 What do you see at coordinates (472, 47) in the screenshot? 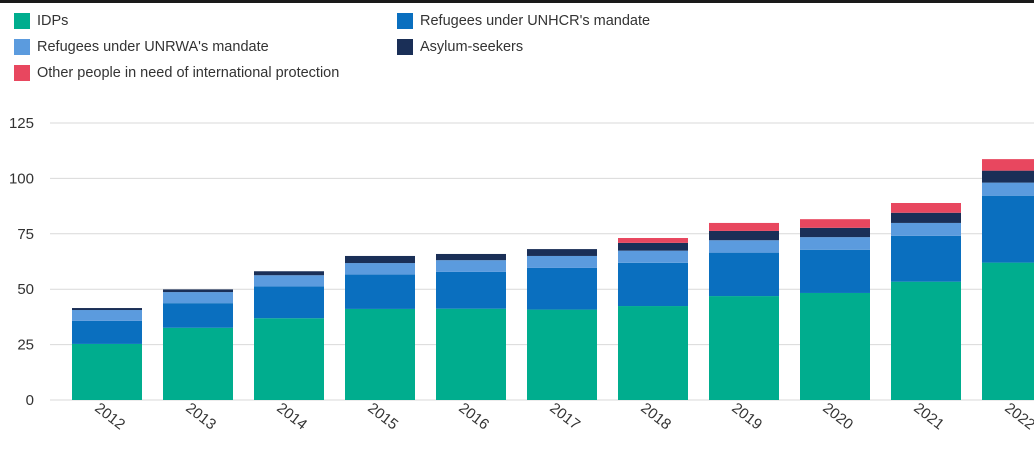
I see `legend-label: Asylum-seekers` at bounding box center [472, 47].